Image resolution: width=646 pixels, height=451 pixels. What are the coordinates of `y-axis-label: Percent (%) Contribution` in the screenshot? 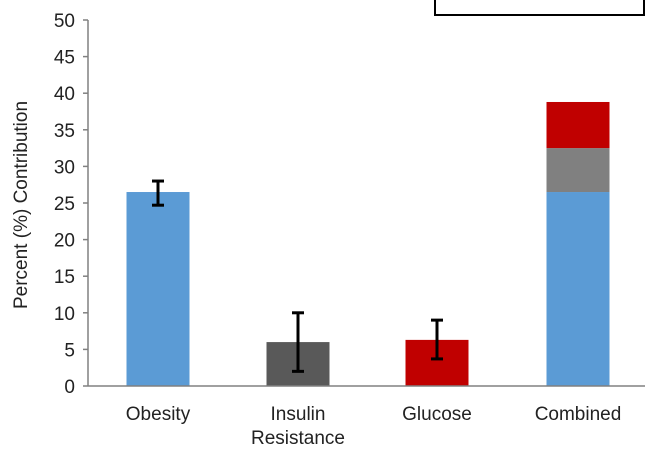 It's located at (21, 205).